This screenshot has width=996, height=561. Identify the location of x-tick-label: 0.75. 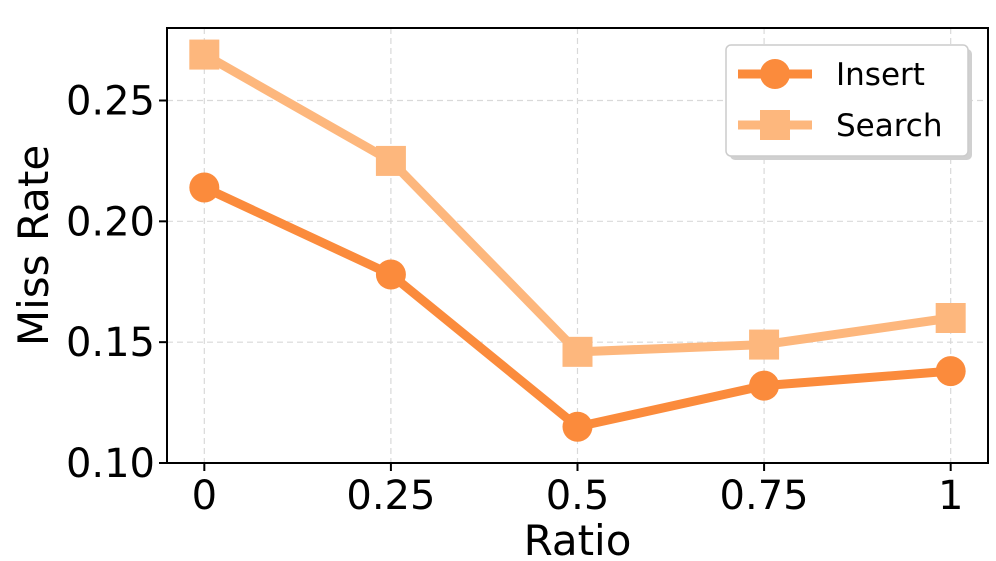
(764, 496).